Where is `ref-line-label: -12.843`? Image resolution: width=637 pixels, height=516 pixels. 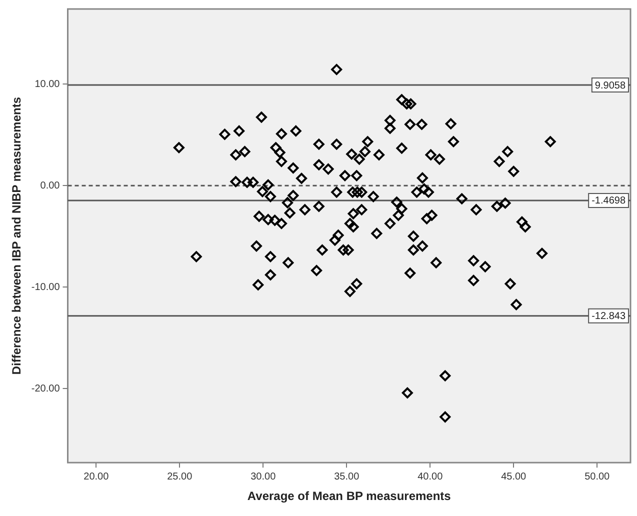 ref-line-label: -12.843 is located at coordinates (609, 316).